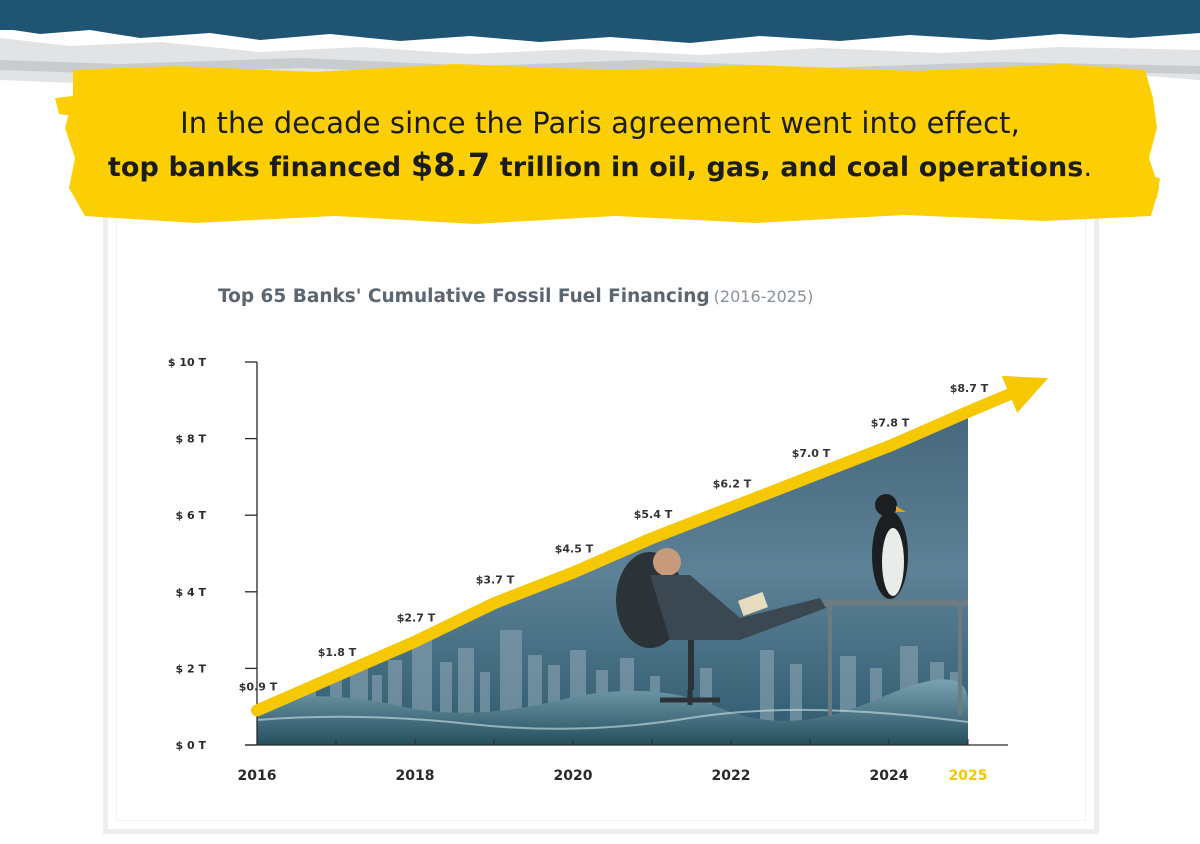 The image size is (1200, 844). I want to click on y-tick-label: $ 2 T, so click(191, 668).